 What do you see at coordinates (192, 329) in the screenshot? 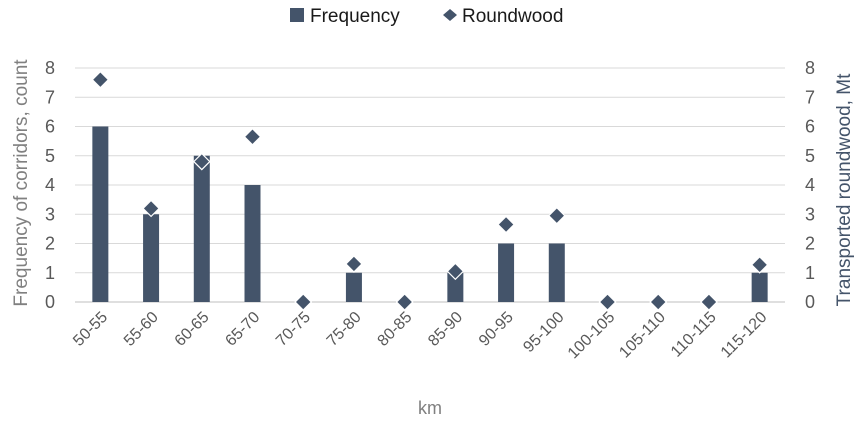
I see `x-tick-label: 60-65` at bounding box center [192, 329].